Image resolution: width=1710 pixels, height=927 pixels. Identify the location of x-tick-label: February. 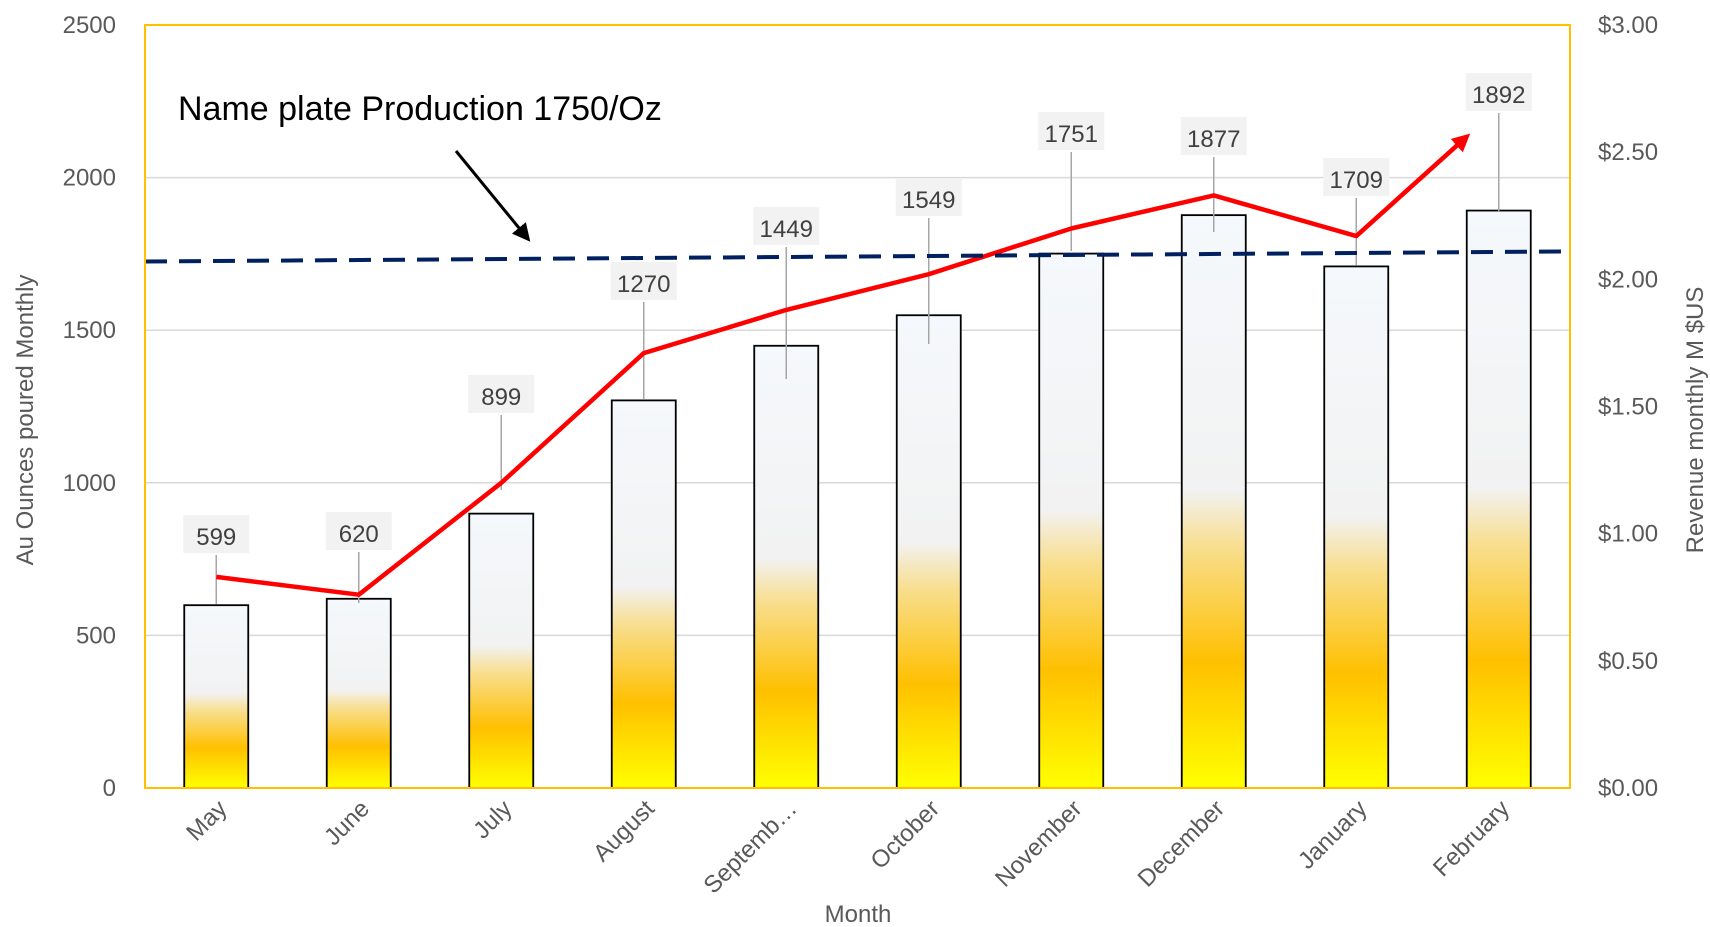
(1471, 838).